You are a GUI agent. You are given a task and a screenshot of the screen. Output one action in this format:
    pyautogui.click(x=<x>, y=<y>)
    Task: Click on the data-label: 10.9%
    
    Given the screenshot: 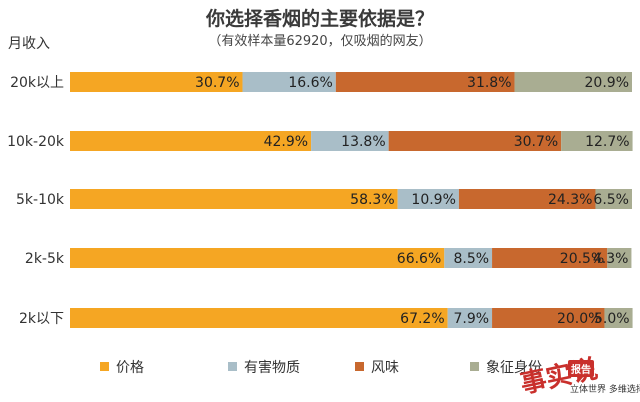 What is the action you would take?
    pyautogui.click(x=433, y=200)
    